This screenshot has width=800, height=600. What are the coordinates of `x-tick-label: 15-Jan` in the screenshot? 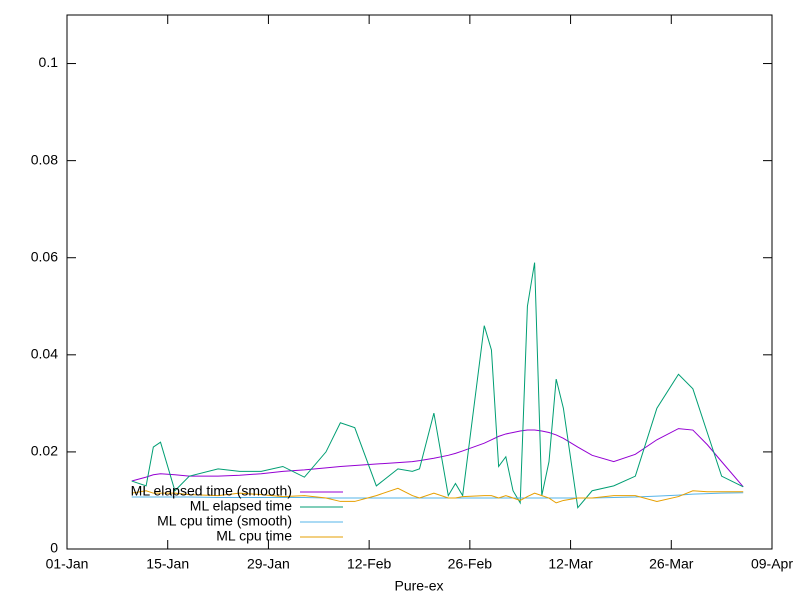 It's located at (167, 564).